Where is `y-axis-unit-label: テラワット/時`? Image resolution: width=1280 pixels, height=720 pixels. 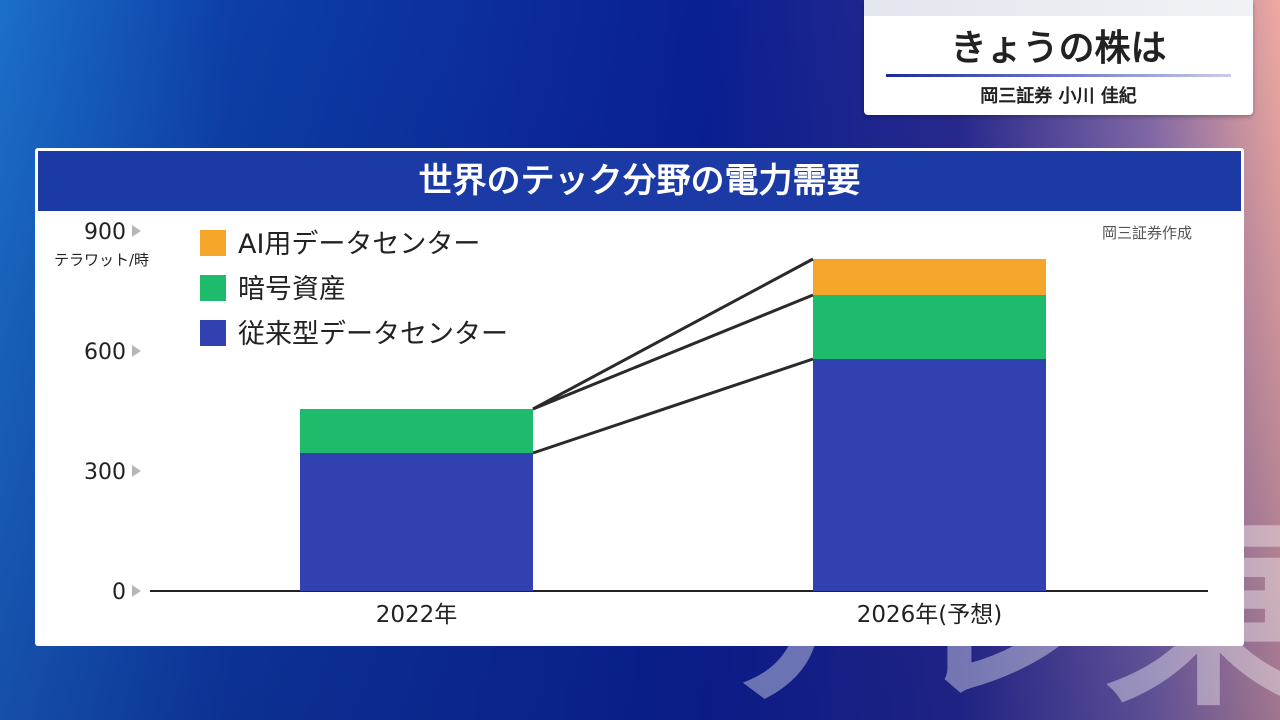
y-axis-unit-label: テラワット/時 is located at coordinates (101, 260).